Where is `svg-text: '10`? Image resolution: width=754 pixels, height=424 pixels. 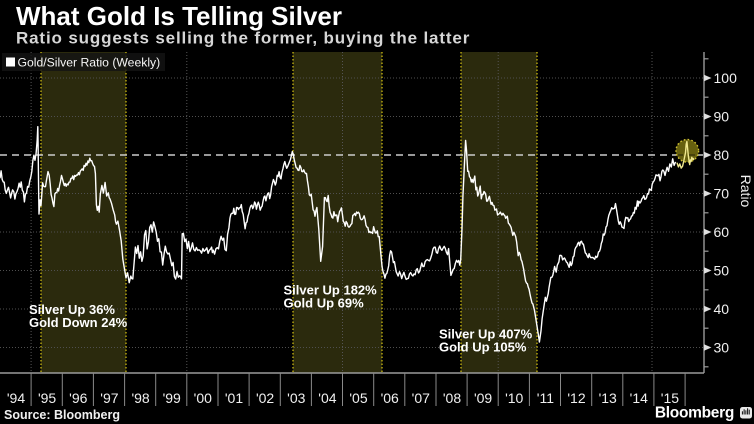 svg-text: '10 is located at coordinates (514, 398).